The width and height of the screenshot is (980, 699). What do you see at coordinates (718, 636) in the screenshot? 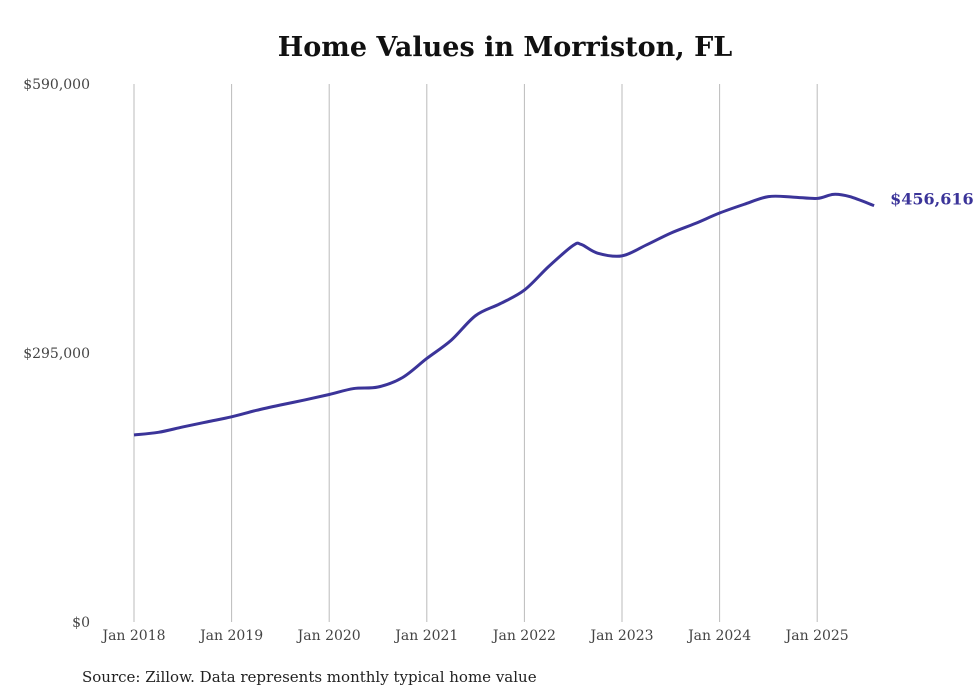
I see `x-tick-label: Jan 2024` at bounding box center [718, 636].